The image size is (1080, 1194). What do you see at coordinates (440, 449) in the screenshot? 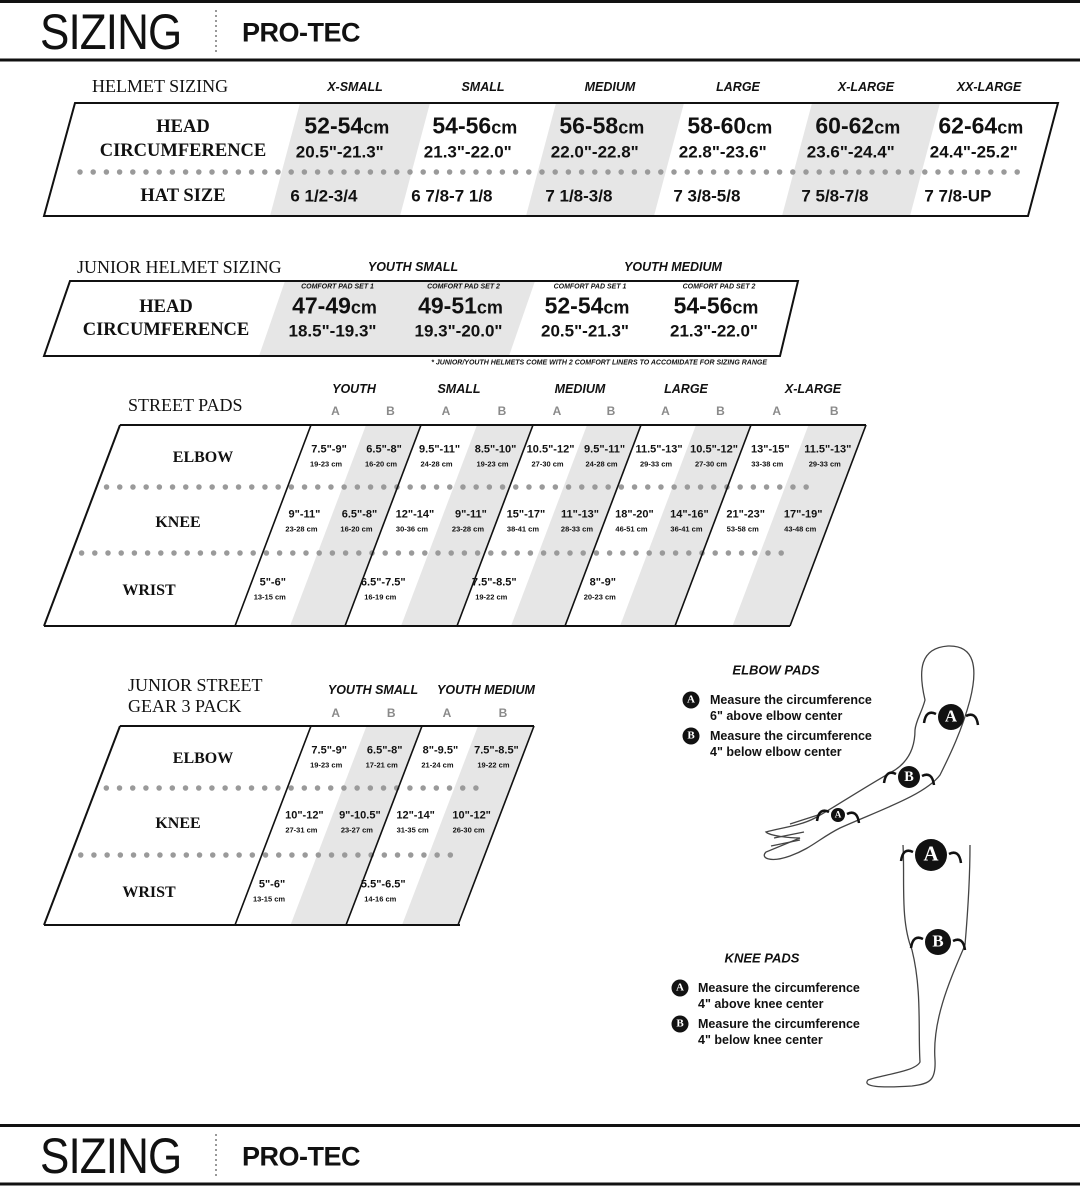
I see `inch-range: 9.5"-11"` at bounding box center [440, 449].